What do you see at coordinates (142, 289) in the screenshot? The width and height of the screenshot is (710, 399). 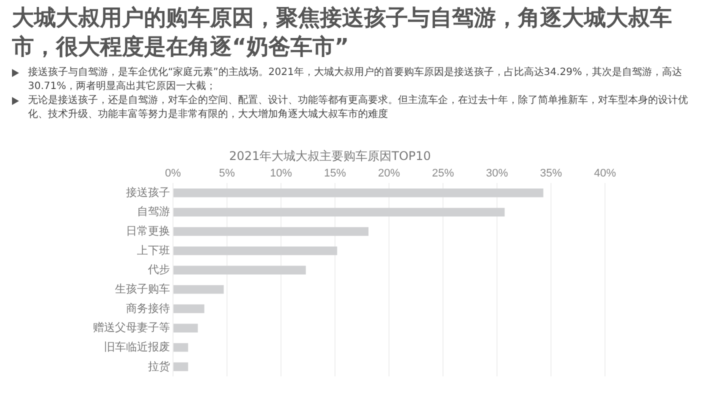 I see `y-tick-label: 生孩子购车` at bounding box center [142, 289].